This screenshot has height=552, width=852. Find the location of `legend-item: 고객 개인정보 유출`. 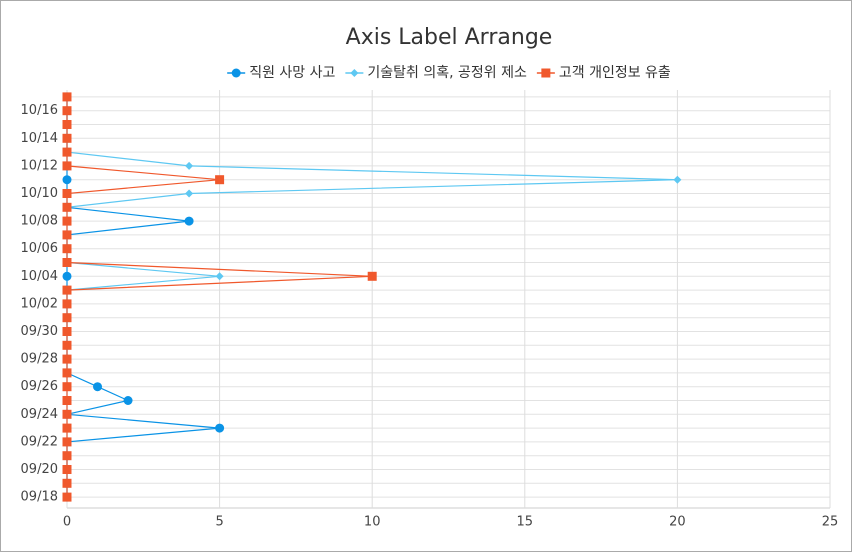

legend-item: 고객 개인정보 유출 is located at coordinates (603, 73).